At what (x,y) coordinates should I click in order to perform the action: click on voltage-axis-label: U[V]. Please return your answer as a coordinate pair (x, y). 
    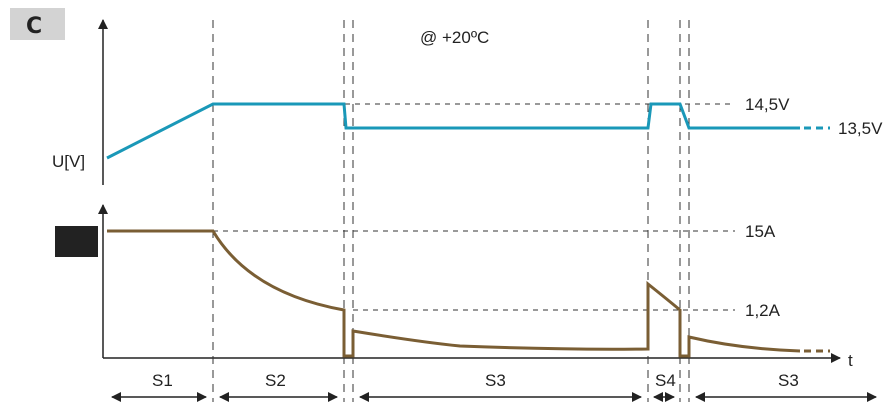
    Looking at the image, I should click on (68, 161).